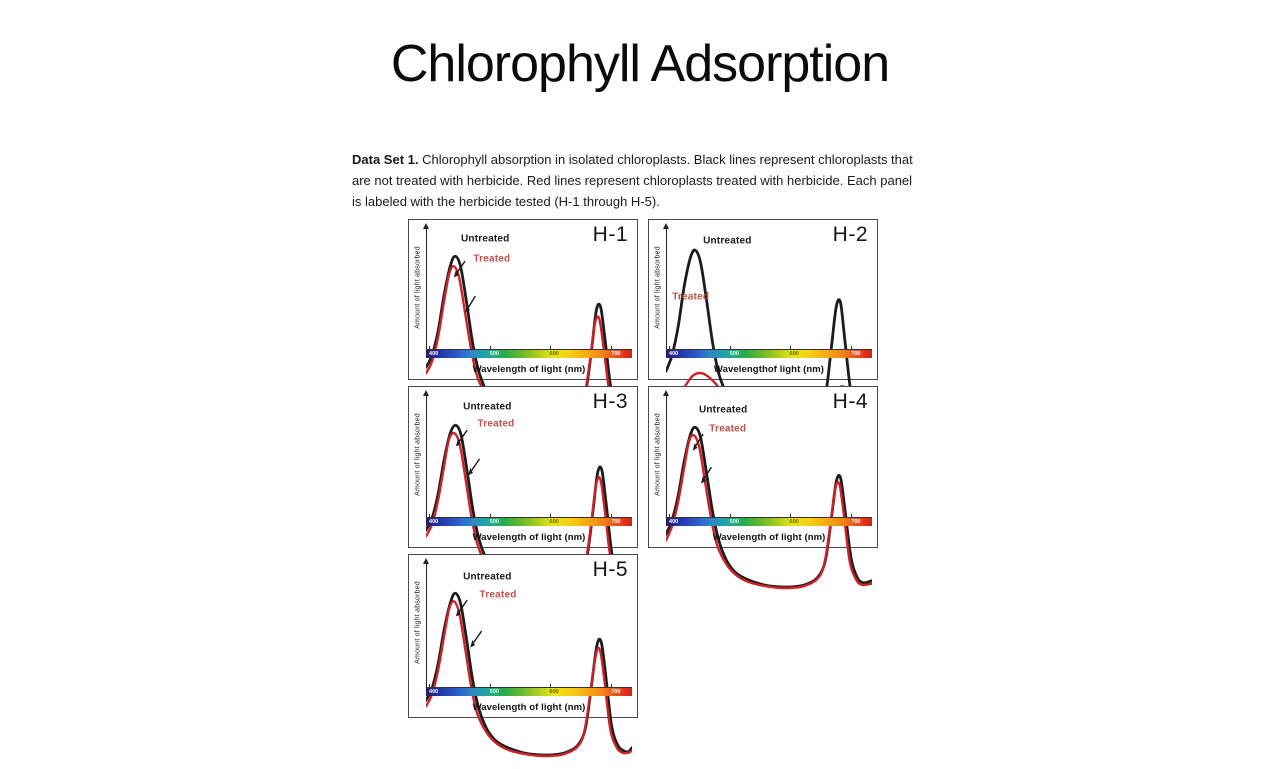  I want to click on panel-label: H-2, so click(850, 234).